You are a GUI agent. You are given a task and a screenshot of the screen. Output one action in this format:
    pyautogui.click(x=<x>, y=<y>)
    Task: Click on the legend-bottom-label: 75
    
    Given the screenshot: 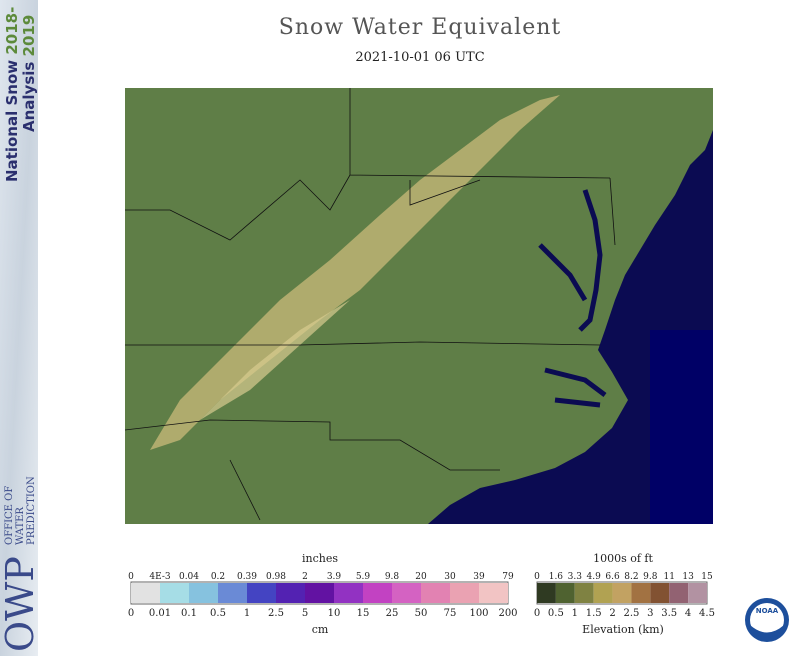 What is the action you would take?
    pyautogui.click(x=450, y=613)
    